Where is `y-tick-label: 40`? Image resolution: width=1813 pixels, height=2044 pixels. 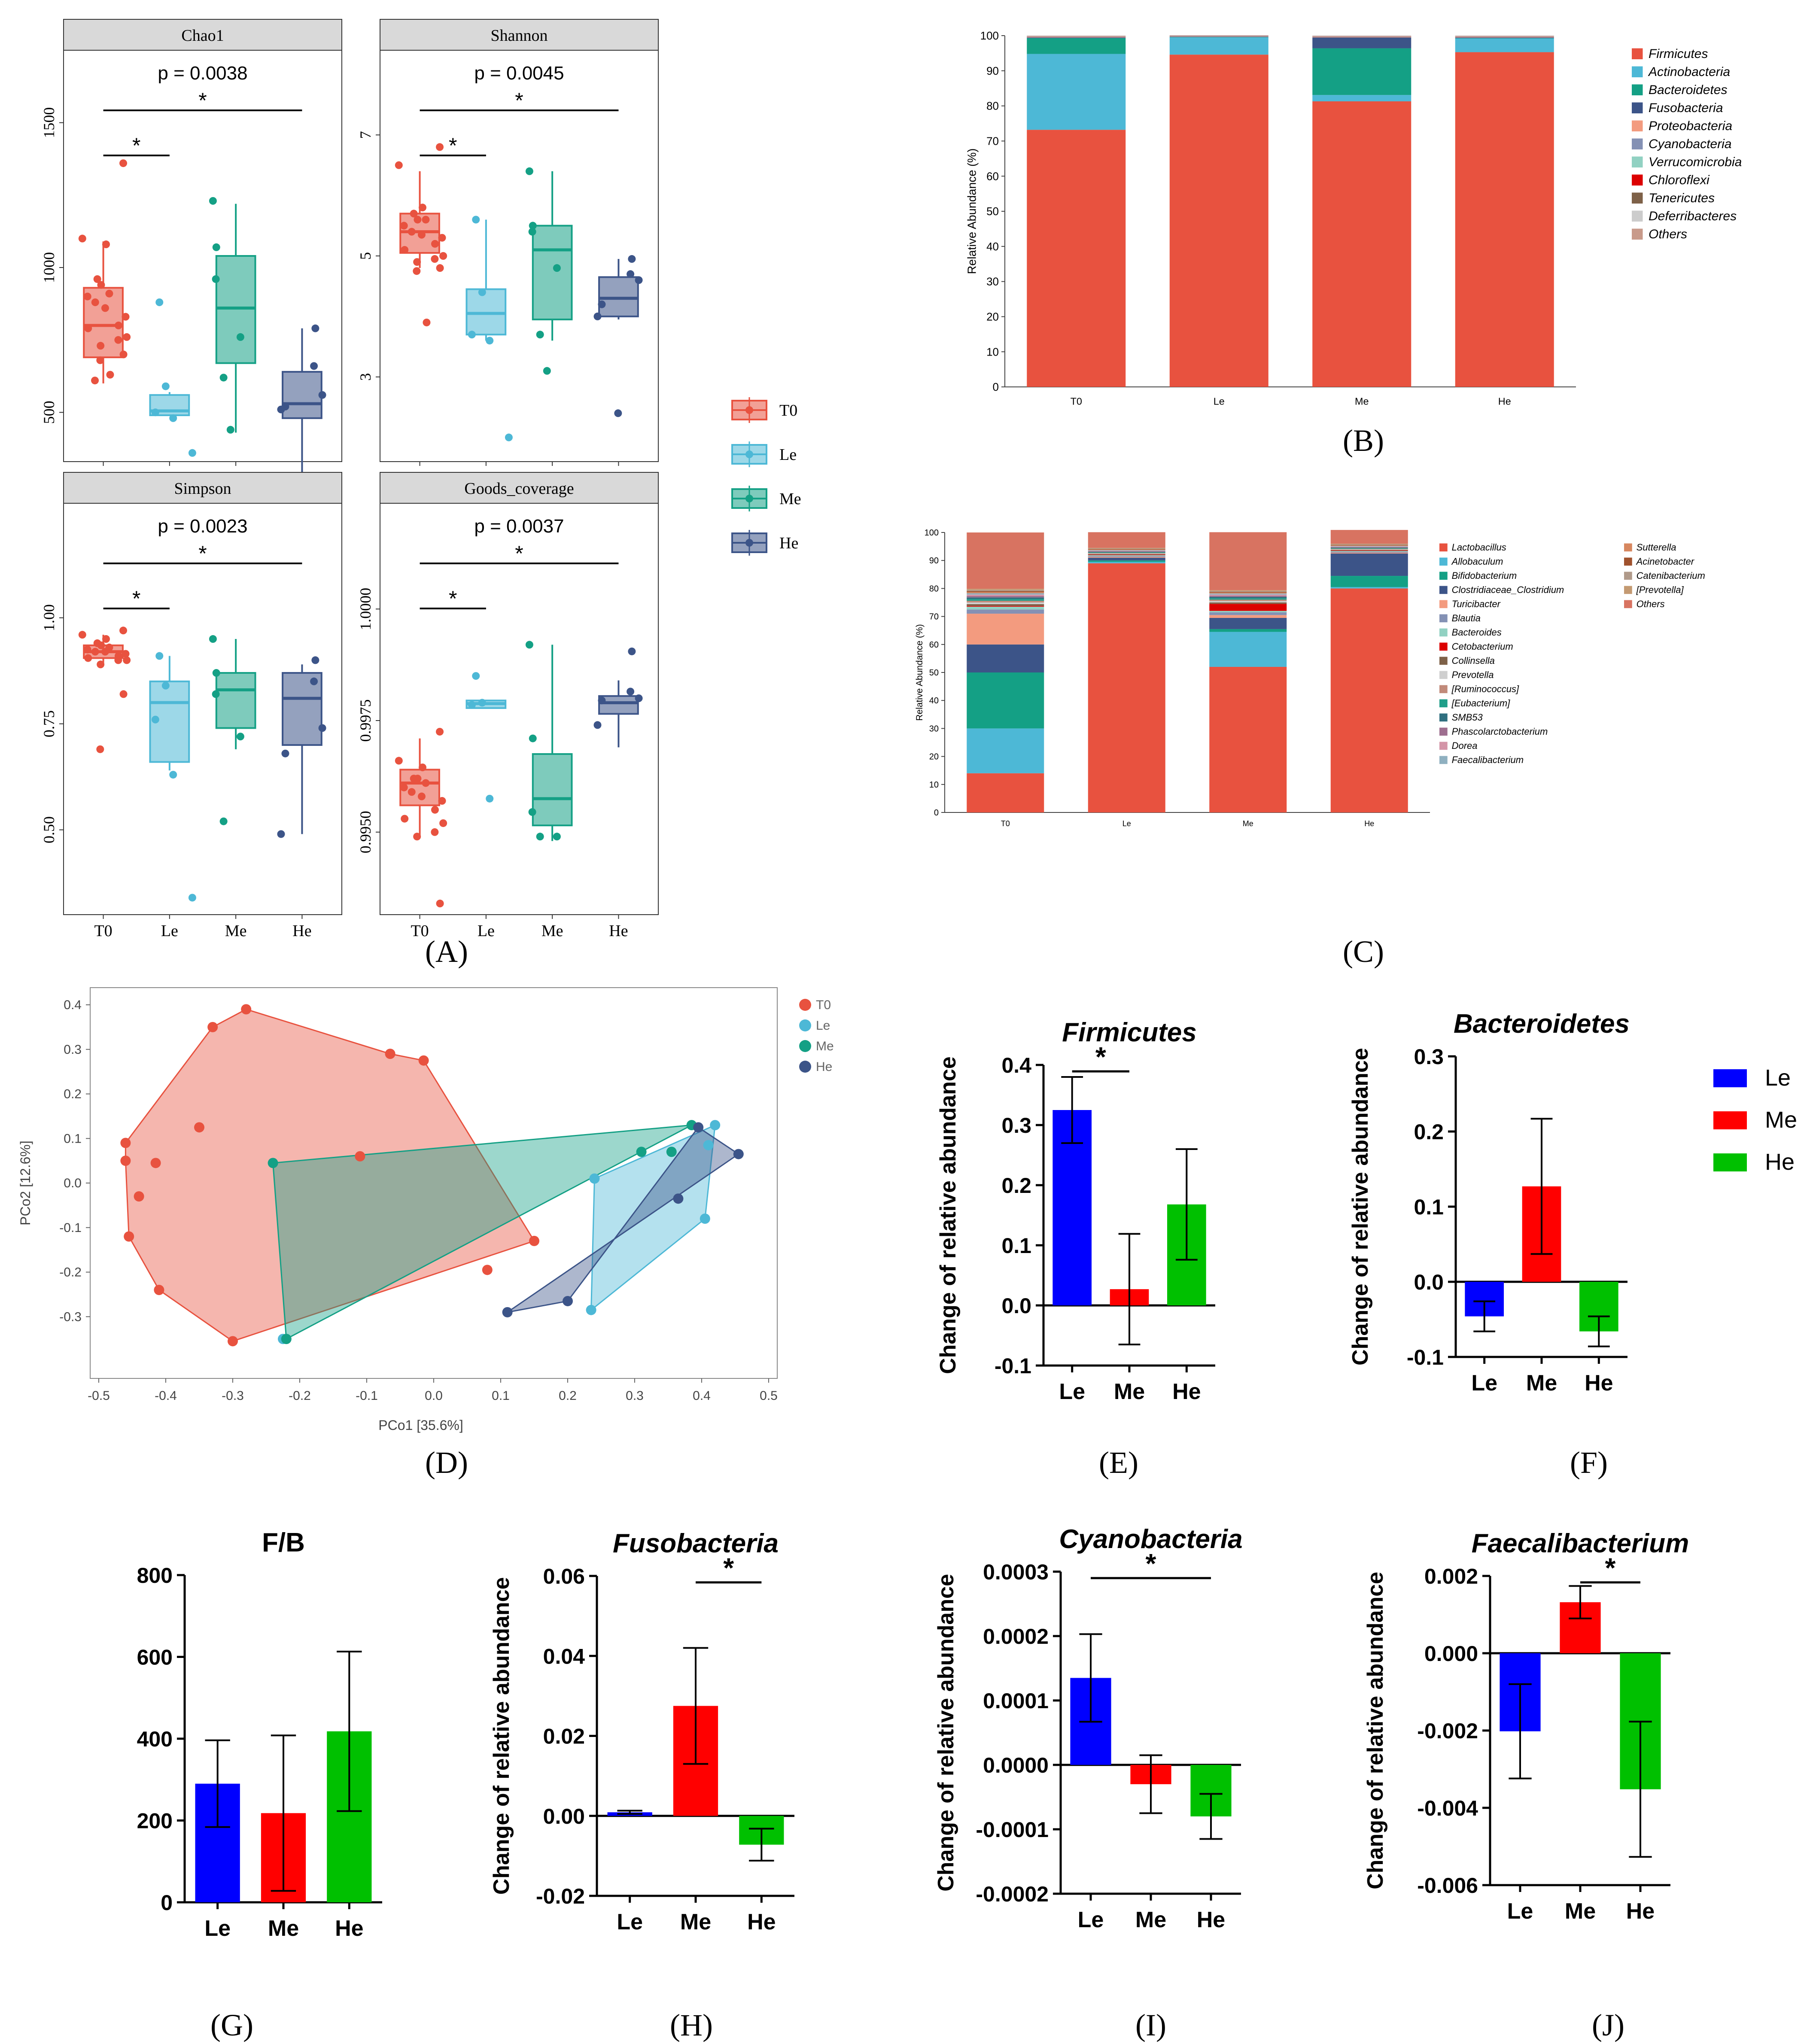 y-tick-label: 40 is located at coordinates (934, 701).